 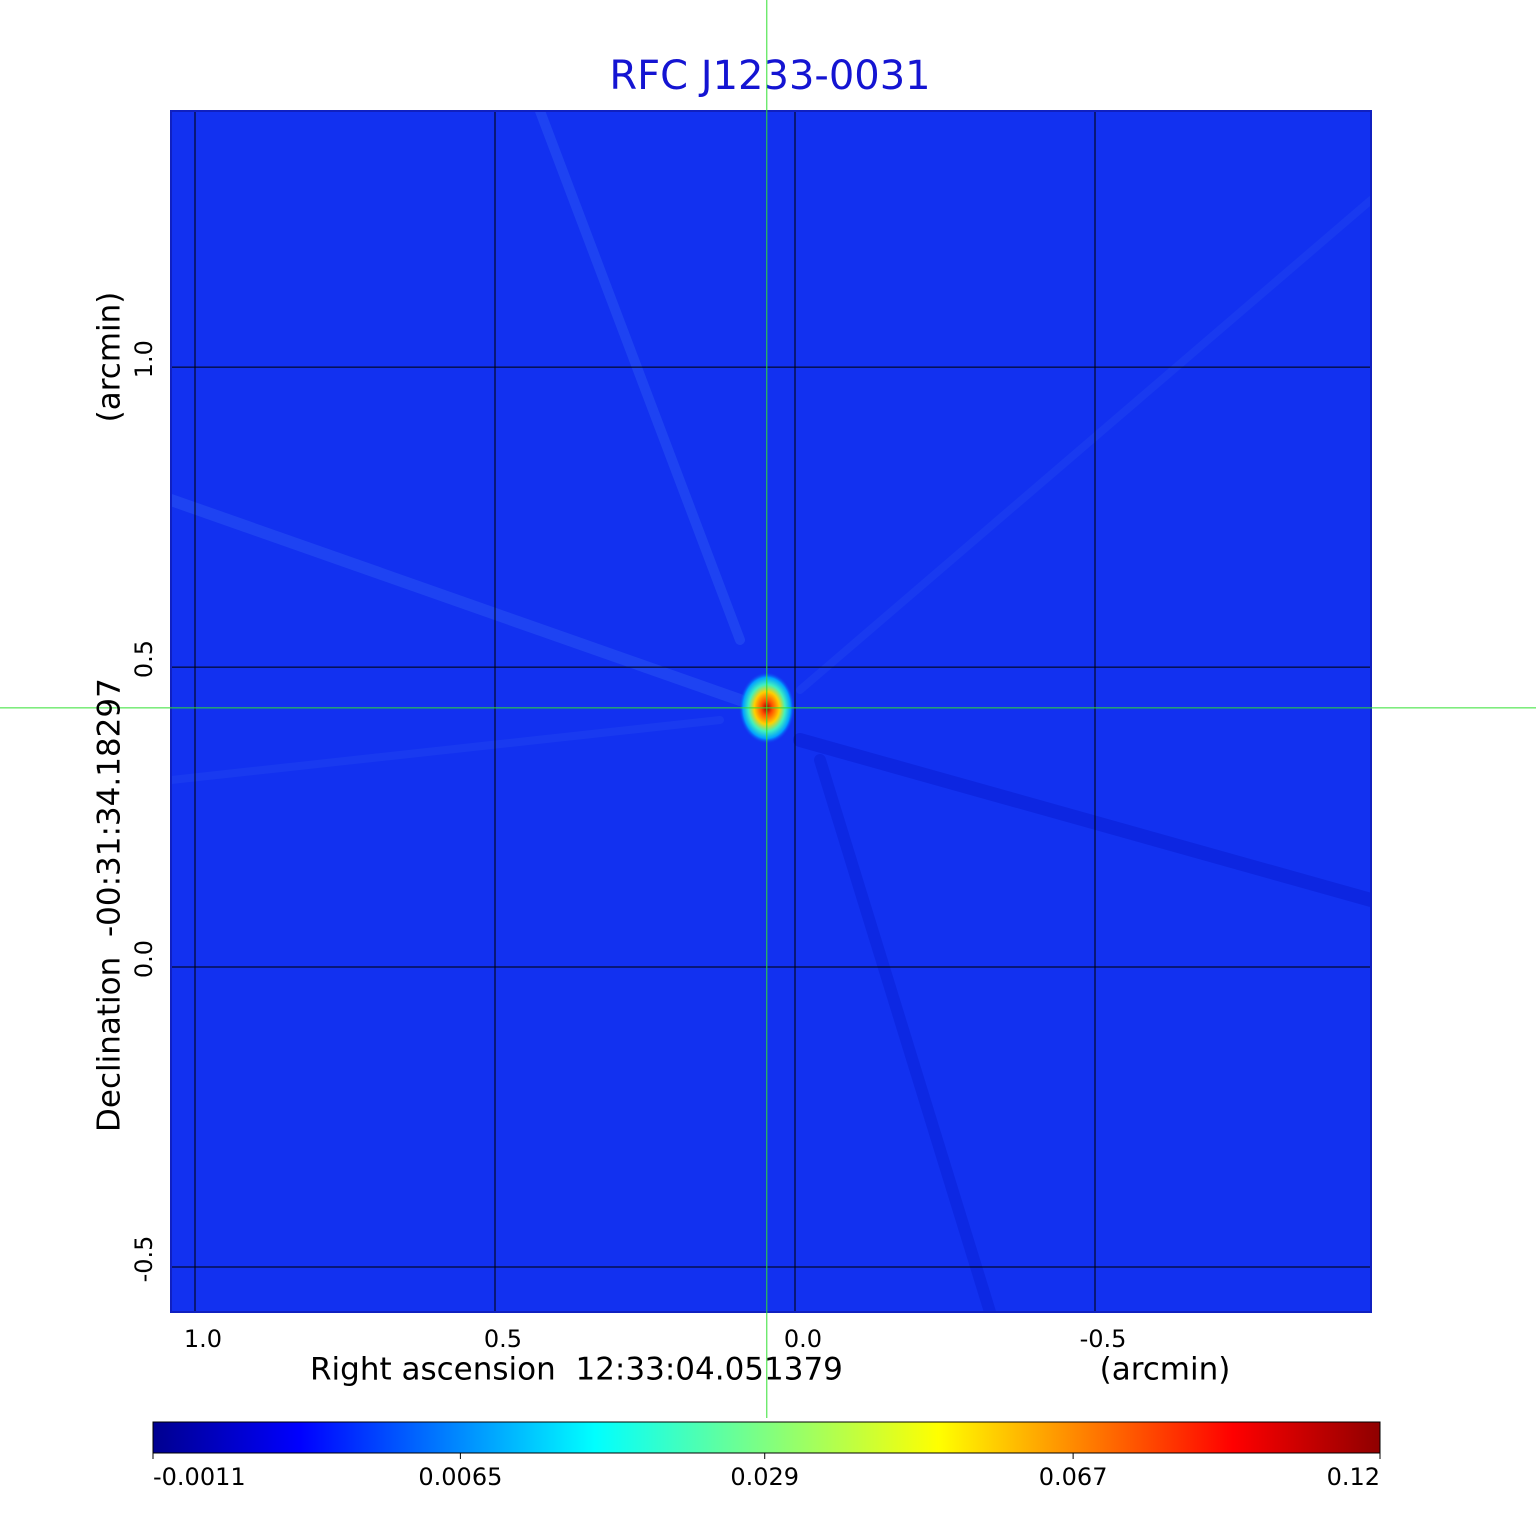 I want to click on colorbar, so click(x=766, y=1437).